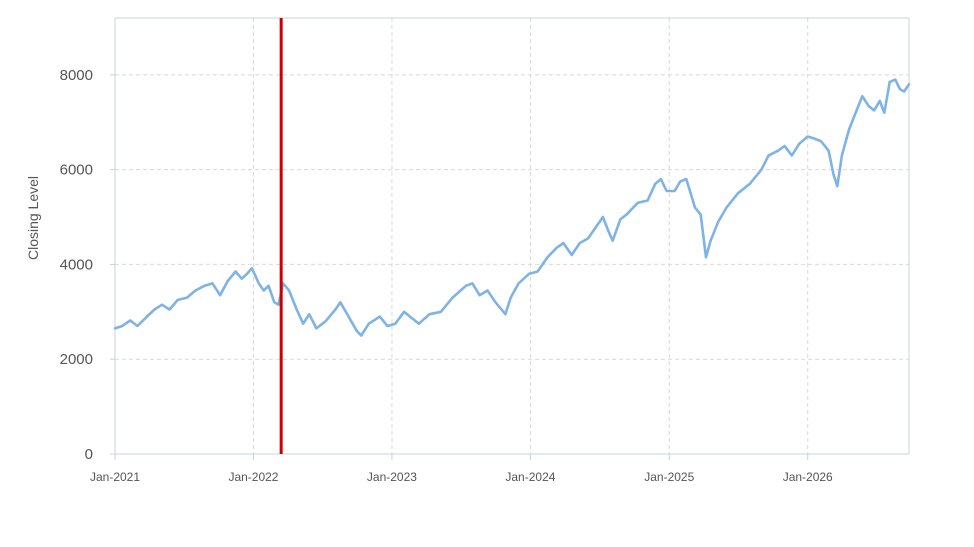 This screenshot has height=547, width=974. Describe the element at coordinates (76, 75) in the screenshot. I see `y-tick-label: 8000` at that location.